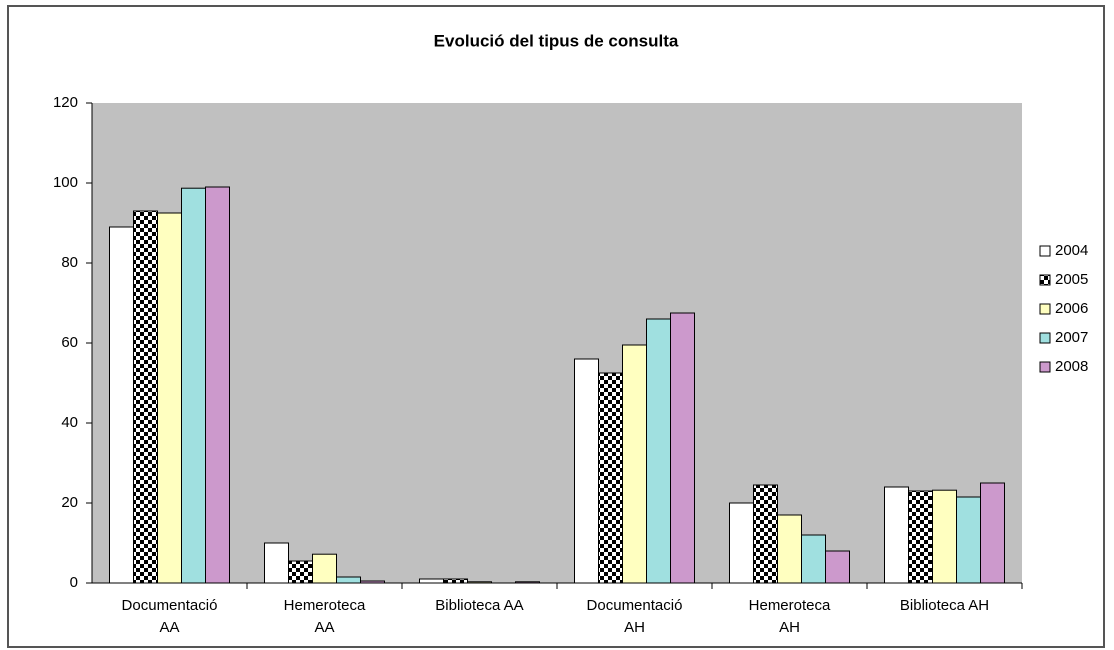  What do you see at coordinates (479, 605) in the screenshot?
I see `x-tick-label: Biblioteca AA` at bounding box center [479, 605].